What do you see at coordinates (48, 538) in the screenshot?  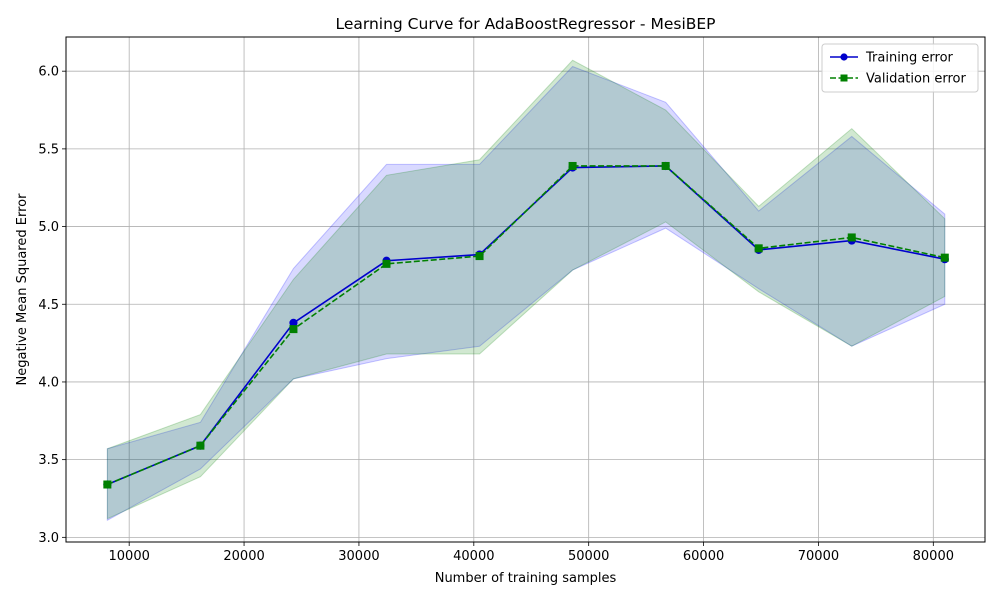 I see `y-tick-label: 3.0` at bounding box center [48, 538].